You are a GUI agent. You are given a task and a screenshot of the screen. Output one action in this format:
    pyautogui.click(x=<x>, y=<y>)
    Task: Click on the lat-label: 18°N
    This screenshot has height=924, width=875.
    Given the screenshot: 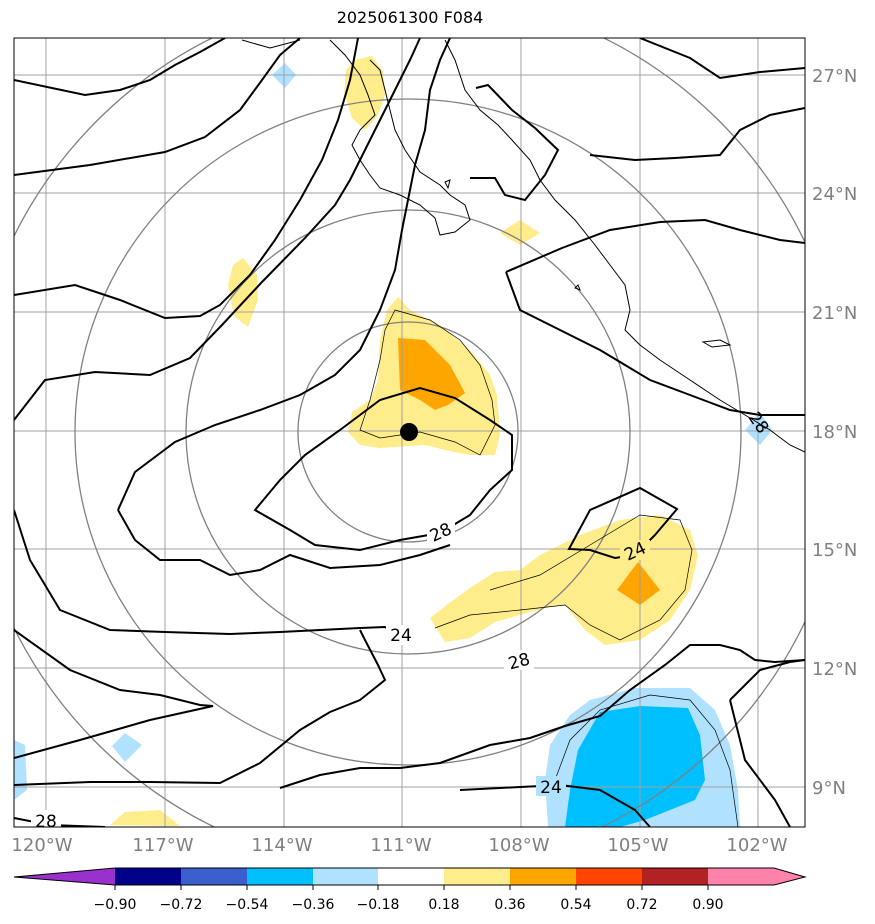 What is the action you would take?
    pyautogui.click(x=834, y=432)
    